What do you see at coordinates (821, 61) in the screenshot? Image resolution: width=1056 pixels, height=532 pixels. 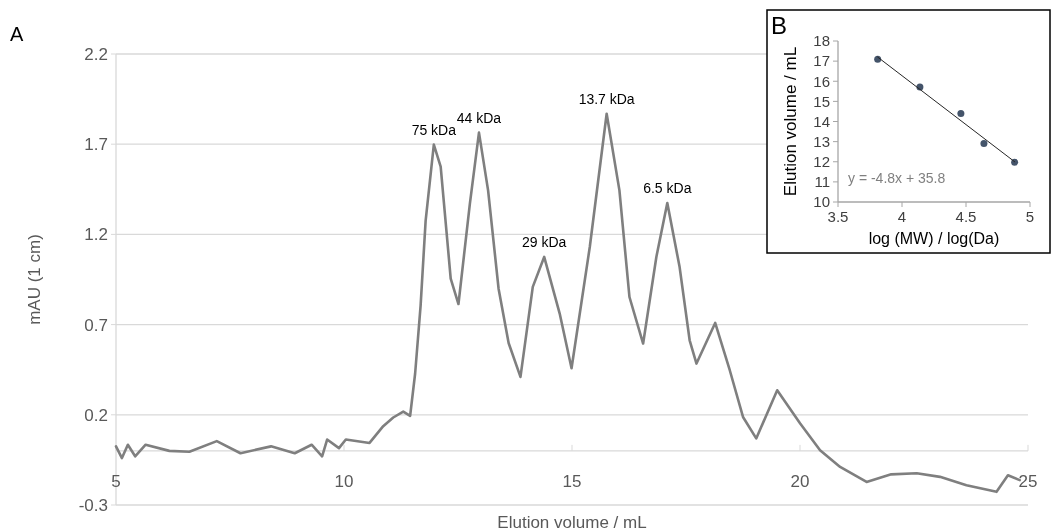 I see `y-tick-label: 17` at bounding box center [821, 61].